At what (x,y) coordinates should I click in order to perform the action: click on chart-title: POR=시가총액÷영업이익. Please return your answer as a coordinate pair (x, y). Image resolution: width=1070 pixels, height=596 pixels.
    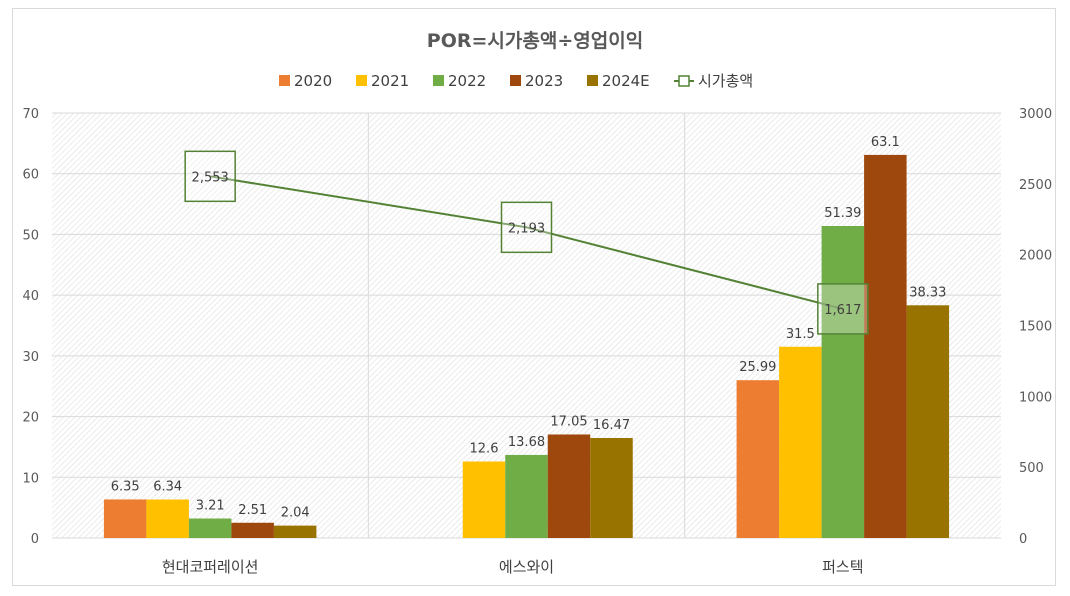
    Looking at the image, I should click on (535, 41).